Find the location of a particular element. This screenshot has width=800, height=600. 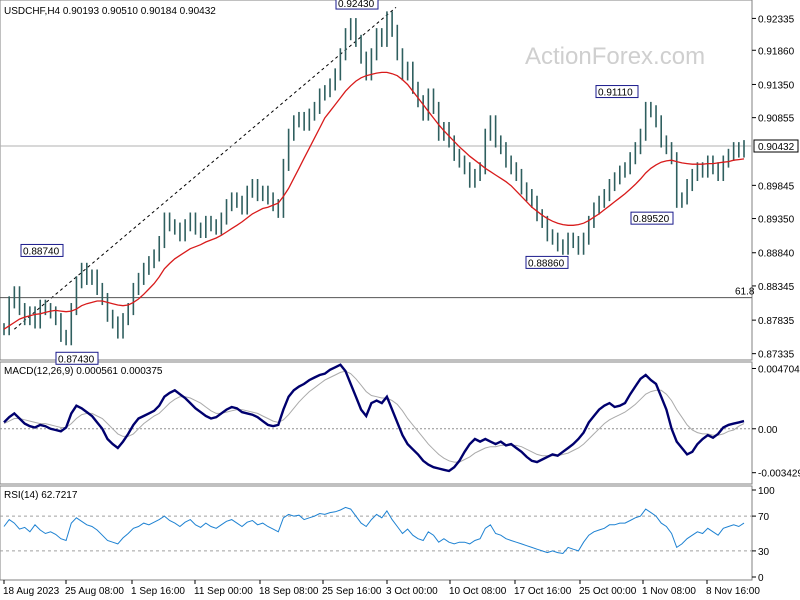

signal-line is located at coordinates (374, 416).